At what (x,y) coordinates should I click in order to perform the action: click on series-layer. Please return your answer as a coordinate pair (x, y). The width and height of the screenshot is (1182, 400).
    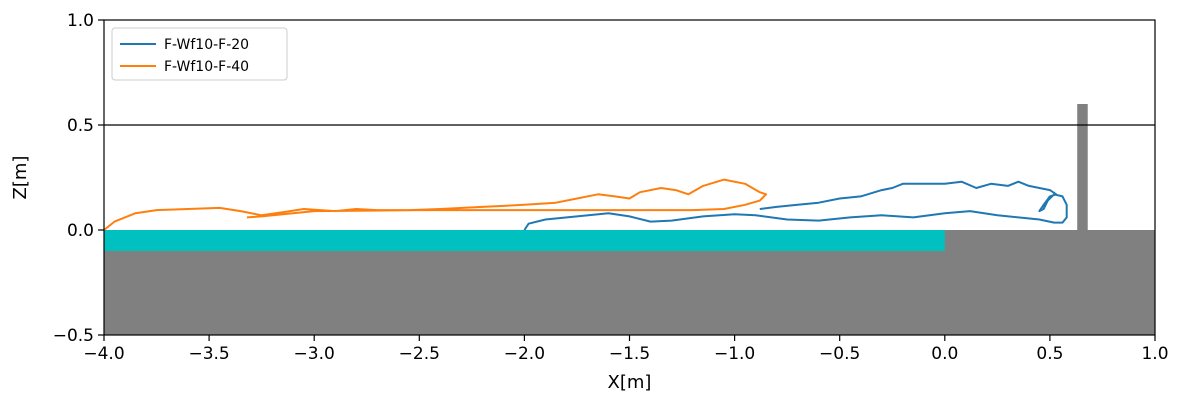
    Looking at the image, I should click on (585, 204).